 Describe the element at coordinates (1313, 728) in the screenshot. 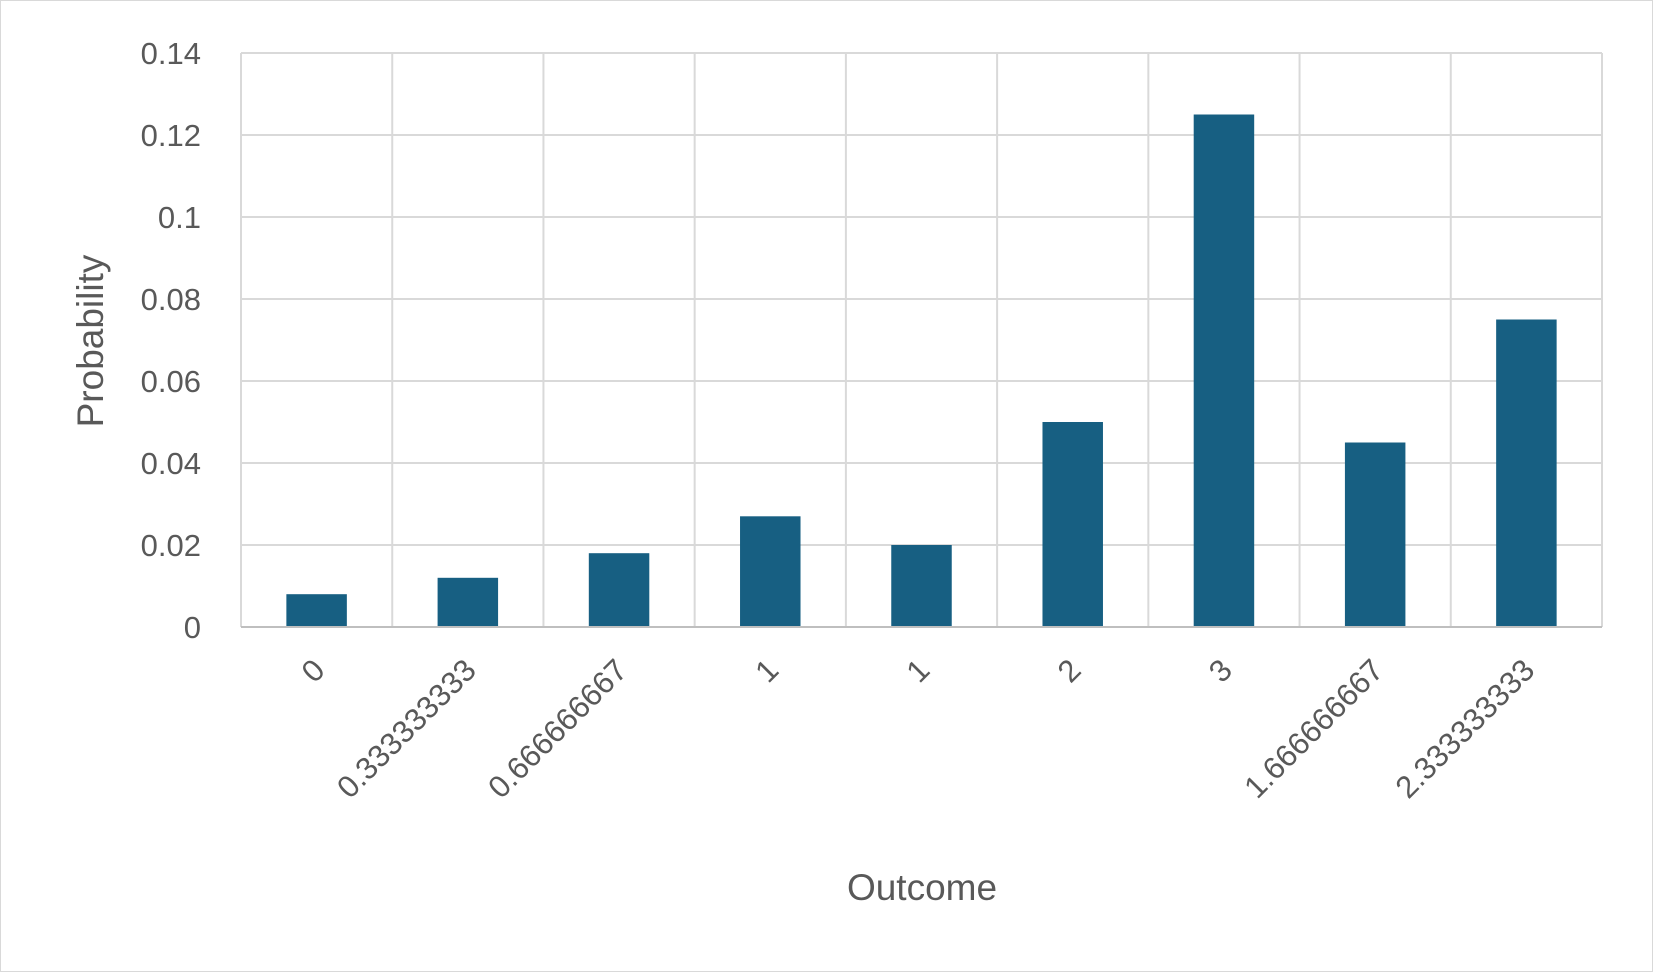

I see `x-tick-label: 1.666666667` at that location.